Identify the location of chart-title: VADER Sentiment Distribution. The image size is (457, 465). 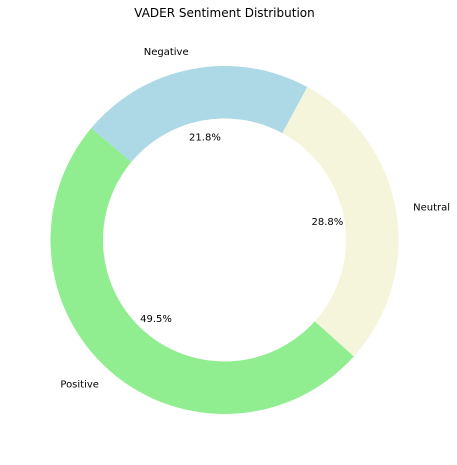
(224, 13).